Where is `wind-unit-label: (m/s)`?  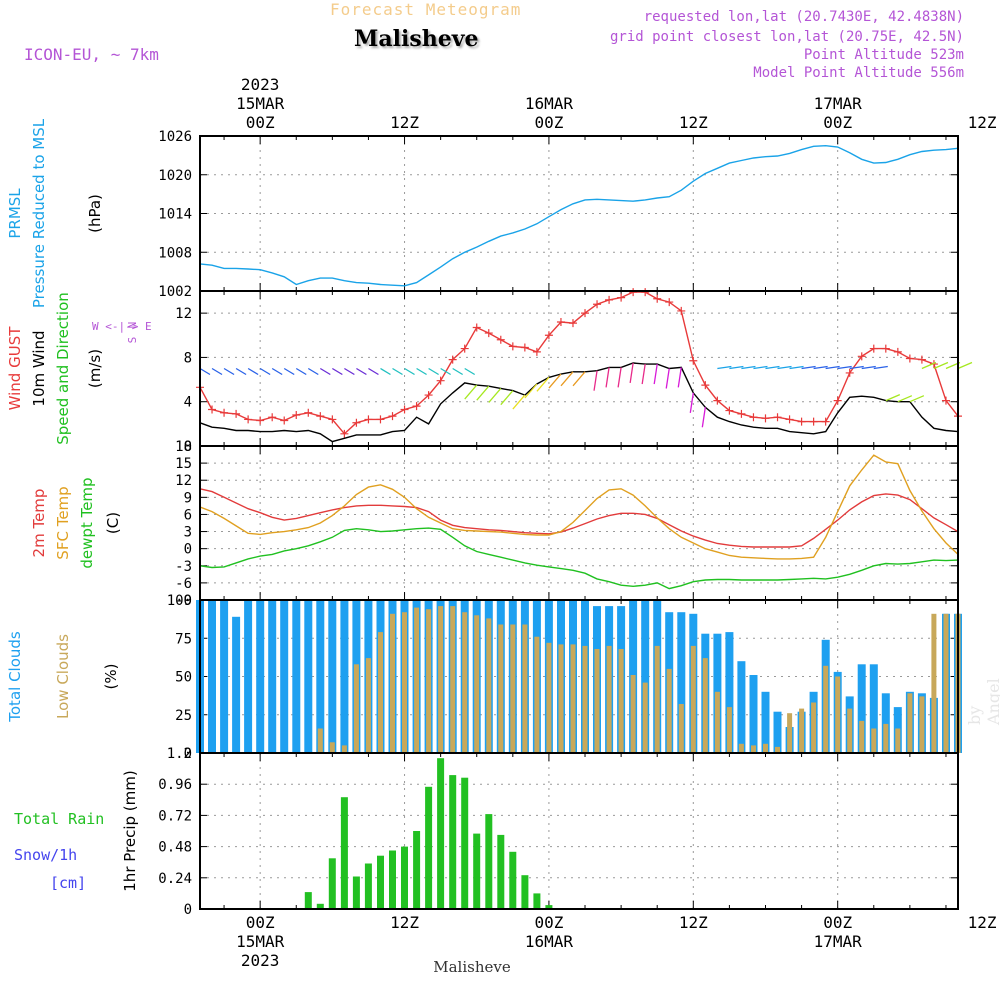 wind-unit-label: (m/s) is located at coordinates (95, 368).